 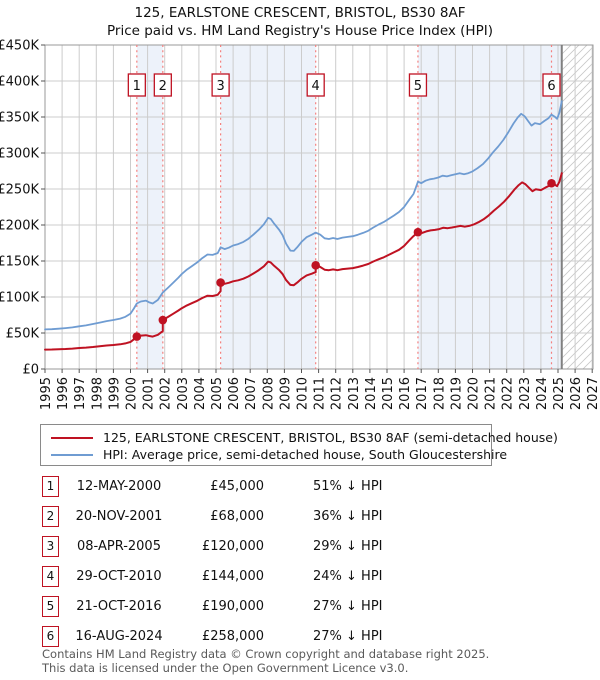 What do you see at coordinates (576, 393) in the screenshot?
I see `svg-text: 2026` at bounding box center [576, 393].